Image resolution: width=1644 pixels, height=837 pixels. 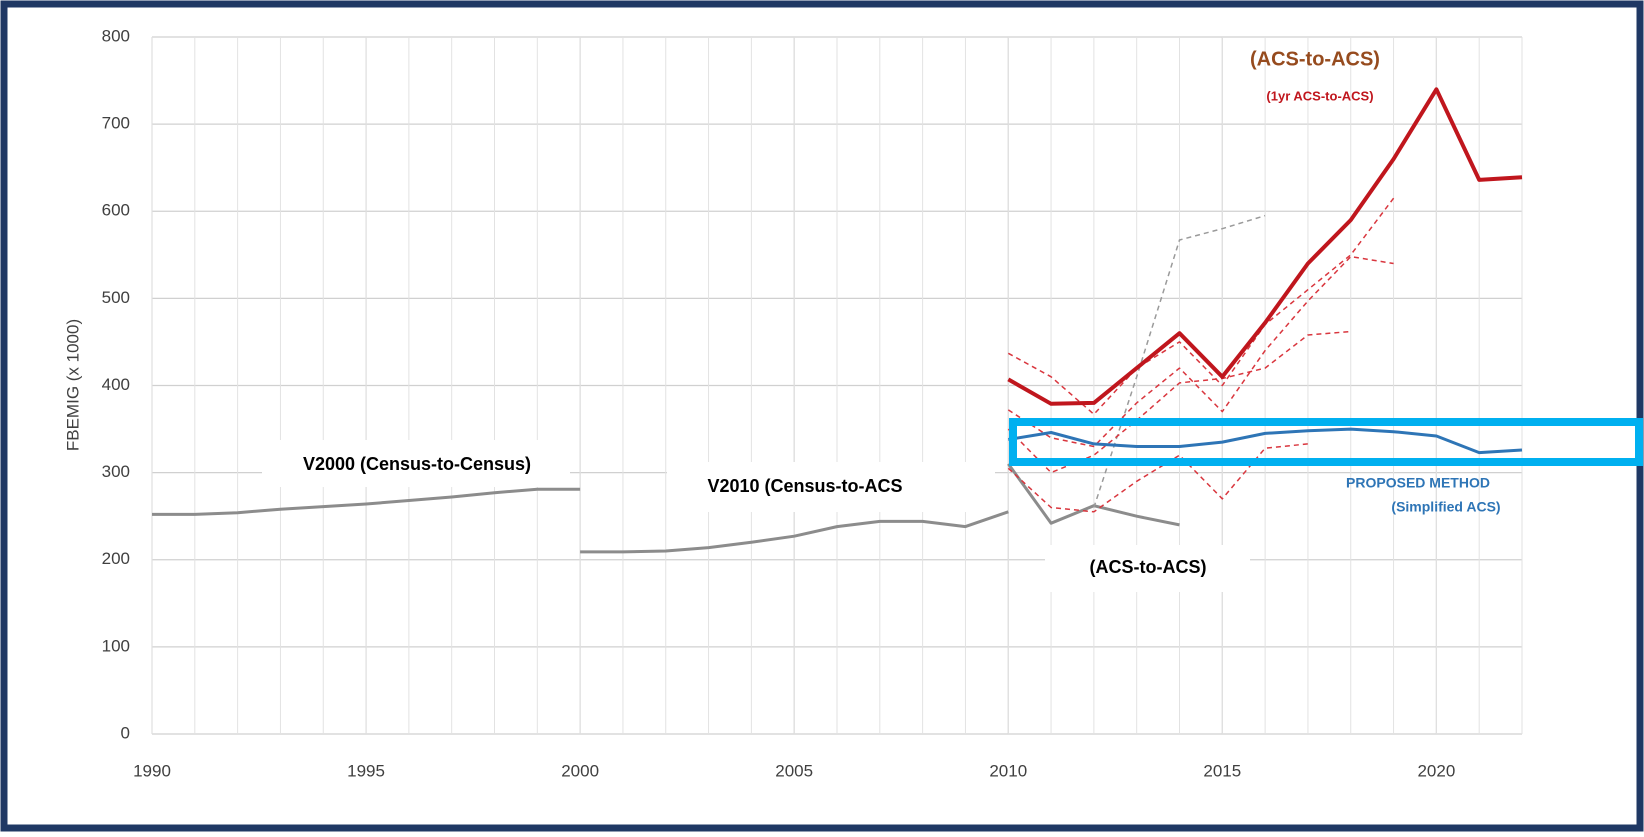 I want to click on y-axis-label: FBEMIG (x 1000), so click(x=72, y=385).